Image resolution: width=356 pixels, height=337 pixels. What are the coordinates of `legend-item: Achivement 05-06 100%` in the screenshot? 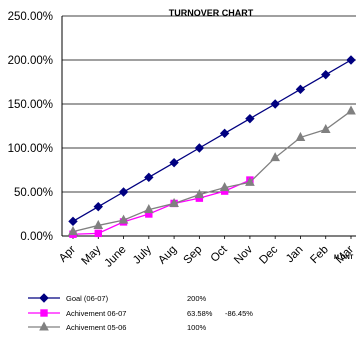 It's located at (117, 326).